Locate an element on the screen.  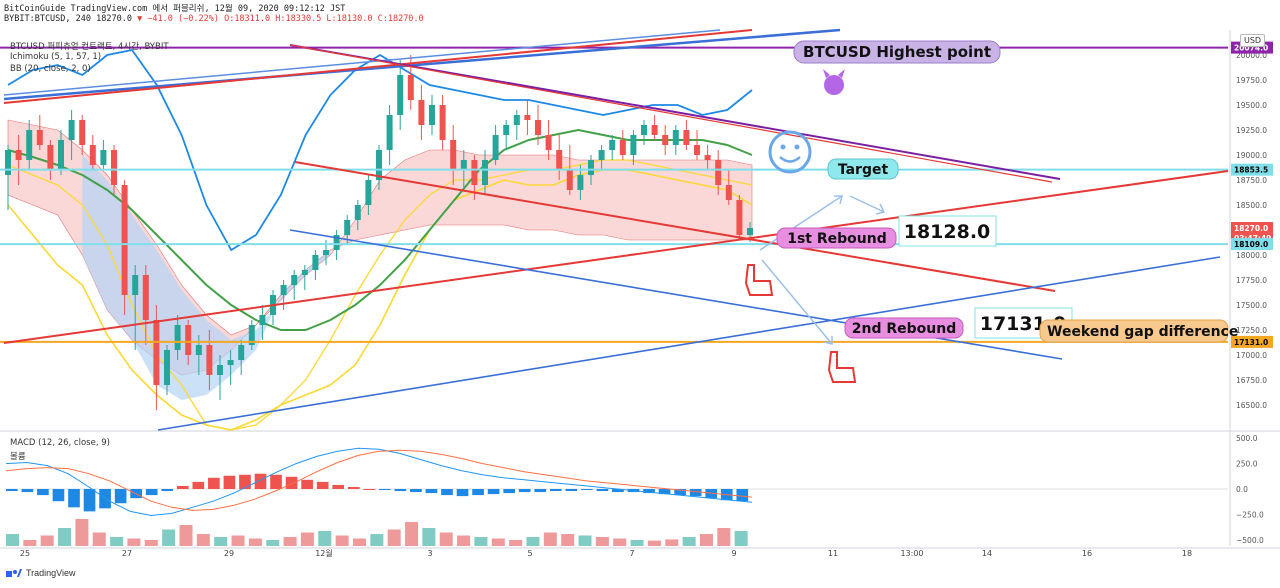
rebound-2-callout is located at coordinates (904, 328).